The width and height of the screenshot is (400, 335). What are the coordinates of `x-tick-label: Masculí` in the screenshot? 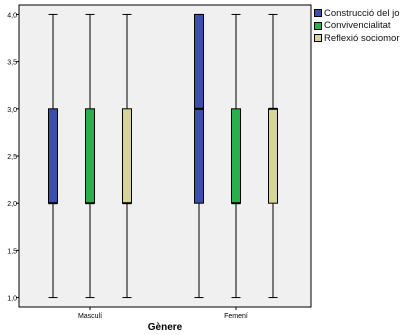 It's located at (90, 316).